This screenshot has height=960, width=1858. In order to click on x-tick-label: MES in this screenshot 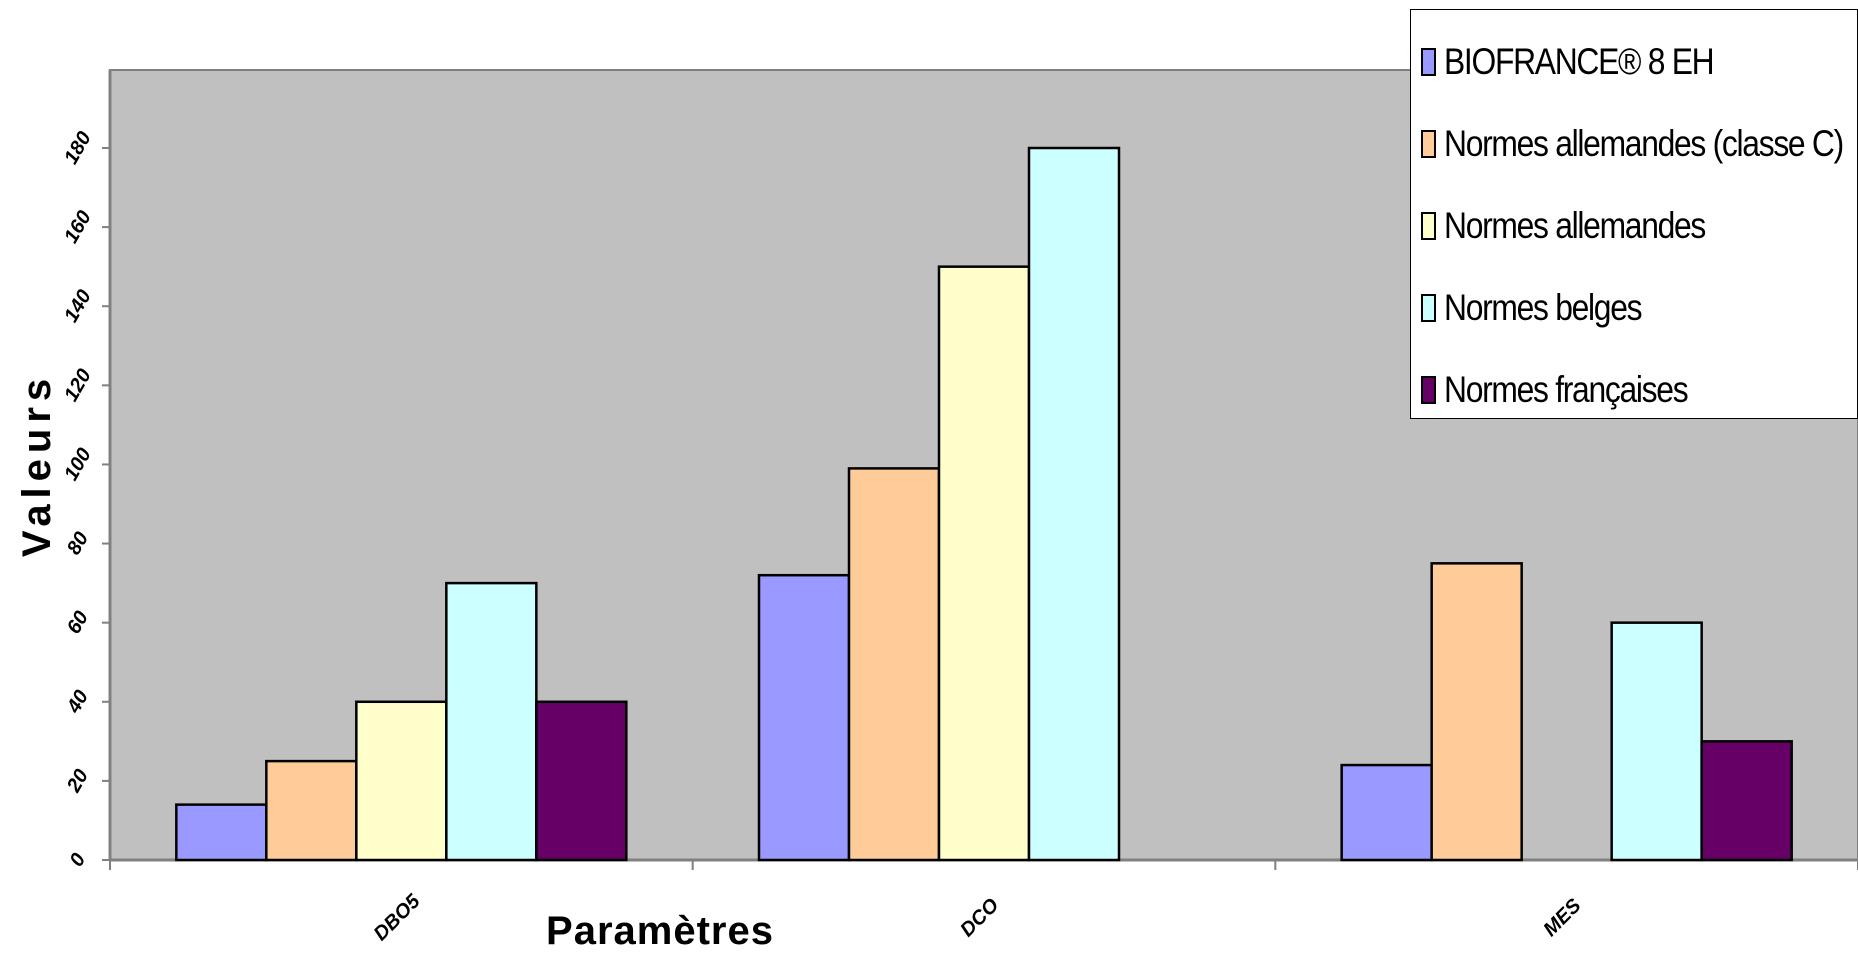, I will do `click(1562, 917)`.